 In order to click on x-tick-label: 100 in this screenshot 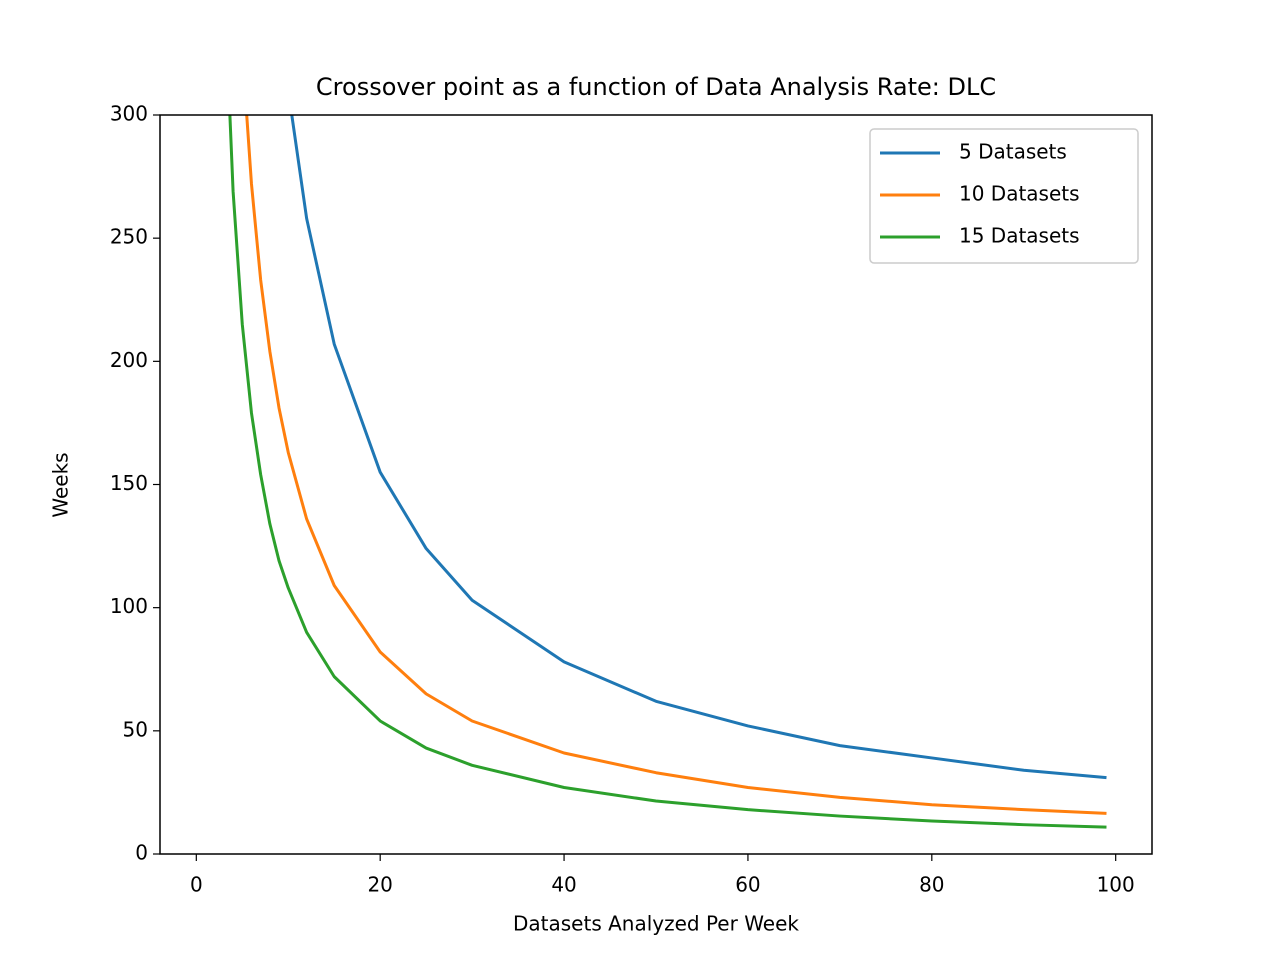, I will do `click(1116, 885)`.